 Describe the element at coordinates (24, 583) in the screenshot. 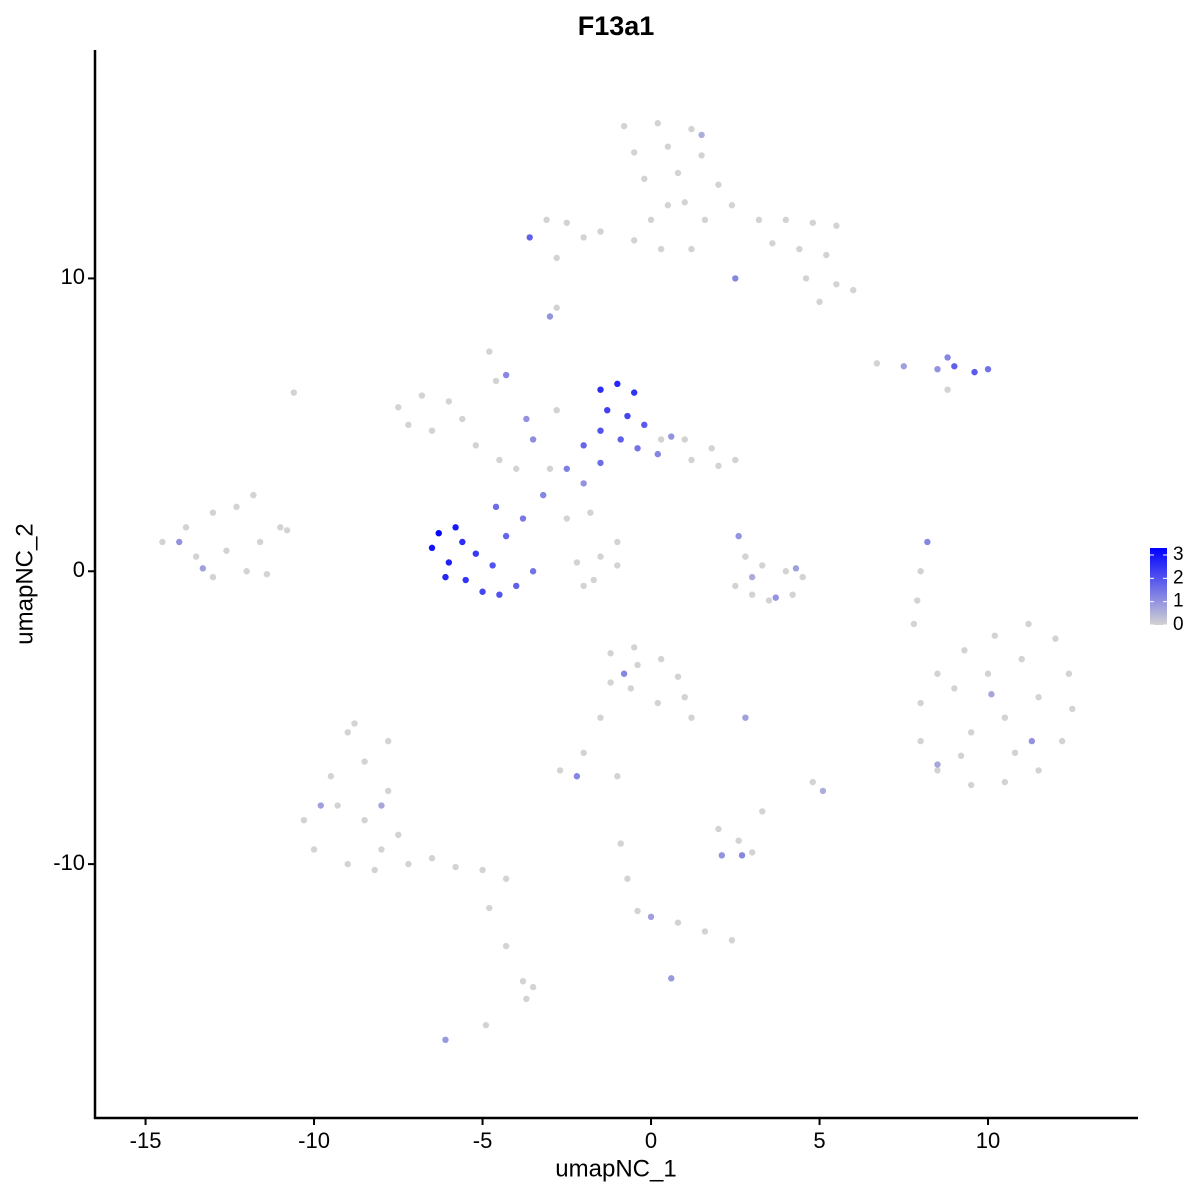

I see `y-axis-label: umapNC_2` at that location.